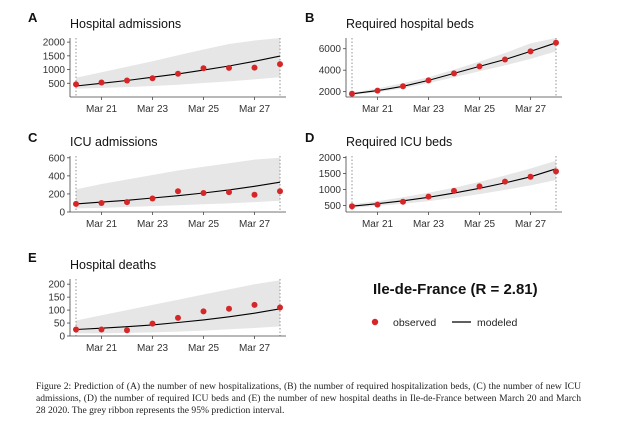  Describe the element at coordinates (414, 323) in the screenshot. I see `legend-observed-label: observed` at that location.